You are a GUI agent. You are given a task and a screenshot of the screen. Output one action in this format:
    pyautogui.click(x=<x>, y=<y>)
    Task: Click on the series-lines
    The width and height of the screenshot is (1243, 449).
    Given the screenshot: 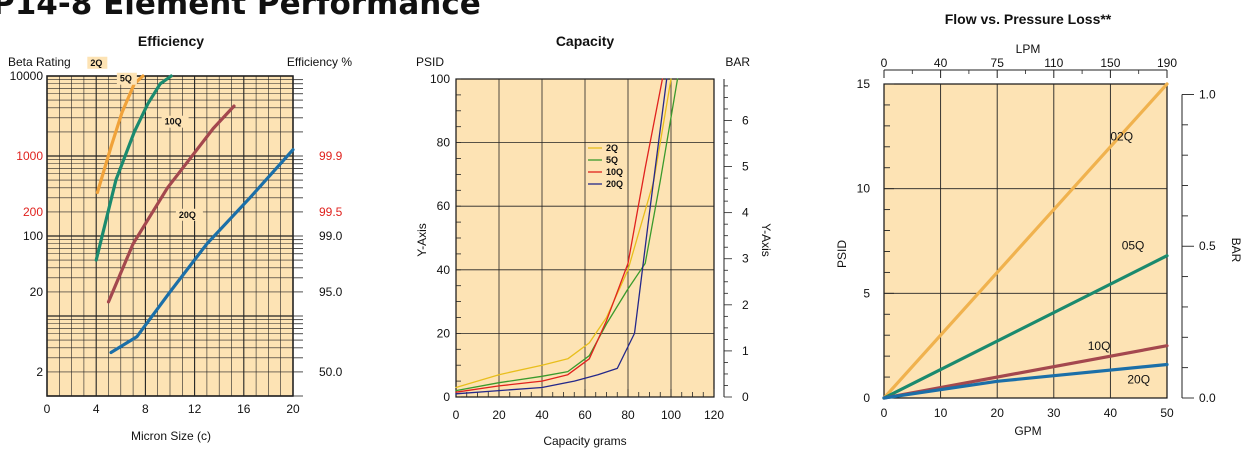 What is the action you would take?
    pyautogui.click(x=194, y=214)
    